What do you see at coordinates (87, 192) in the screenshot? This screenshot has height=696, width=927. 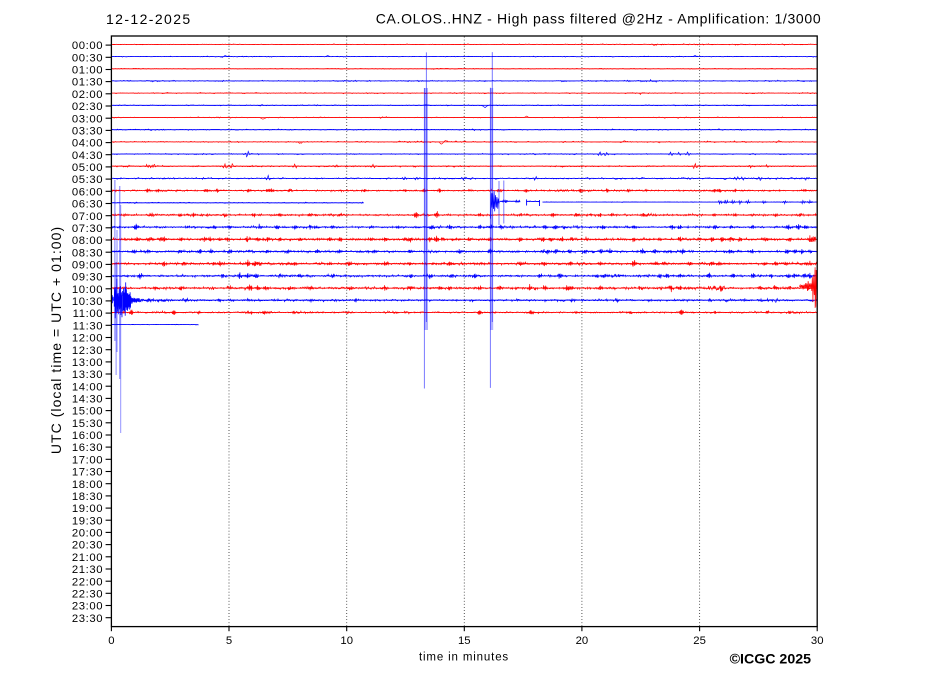 I see `svg-text: 06:00` at bounding box center [87, 192].